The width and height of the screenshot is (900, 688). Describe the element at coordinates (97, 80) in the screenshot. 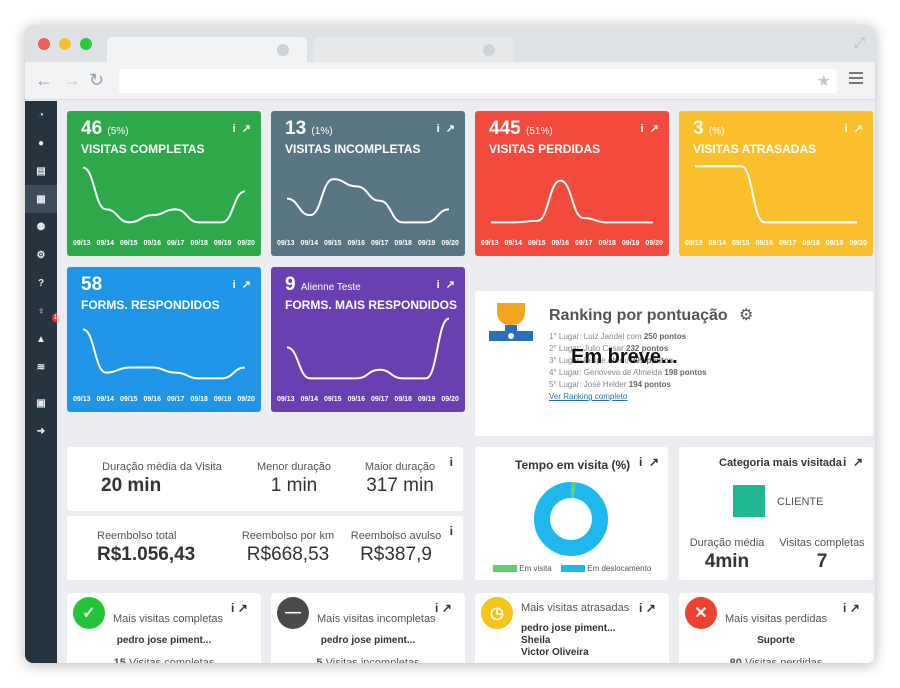

I see `reload-button: ↻` at that location.